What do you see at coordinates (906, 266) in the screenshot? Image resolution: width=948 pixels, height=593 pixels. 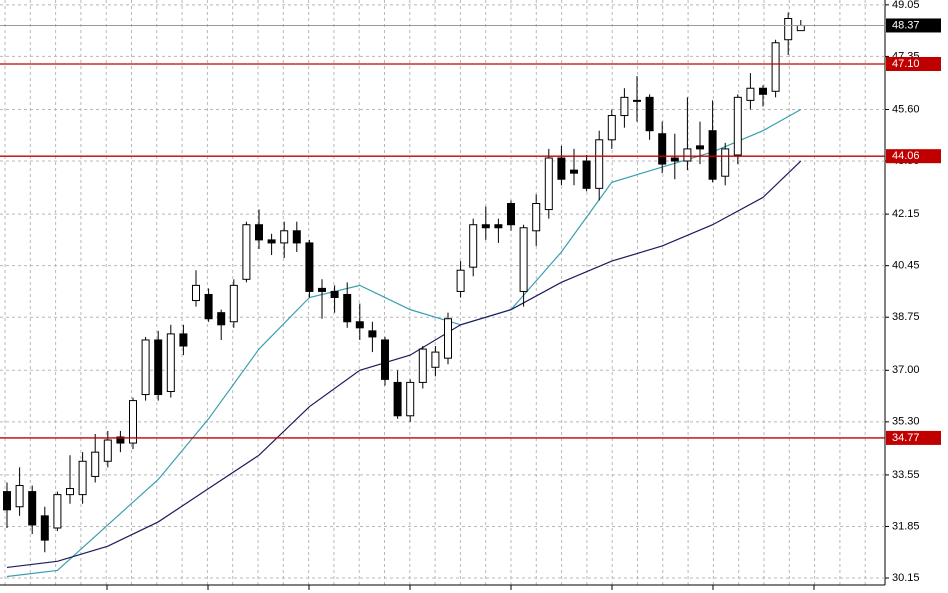 I see `y-tick-label: 40.45` at bounding box center [906, 266].